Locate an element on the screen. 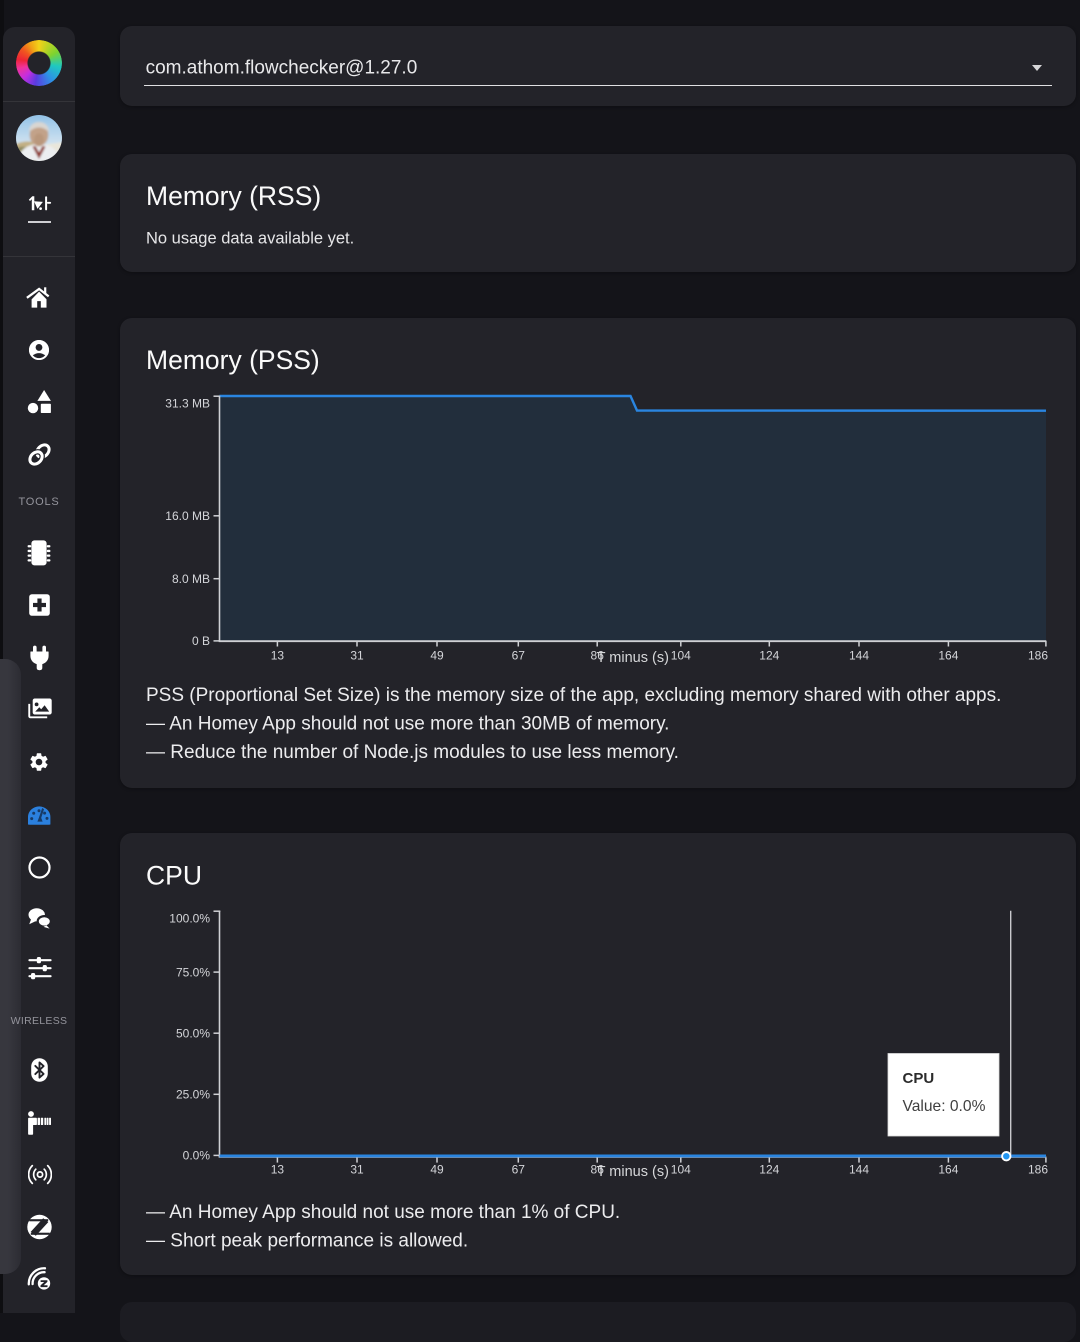 This screenshot has height=1342, width=1080. svg-text: Value: 0.0% is located at coordinates (944, 1106).